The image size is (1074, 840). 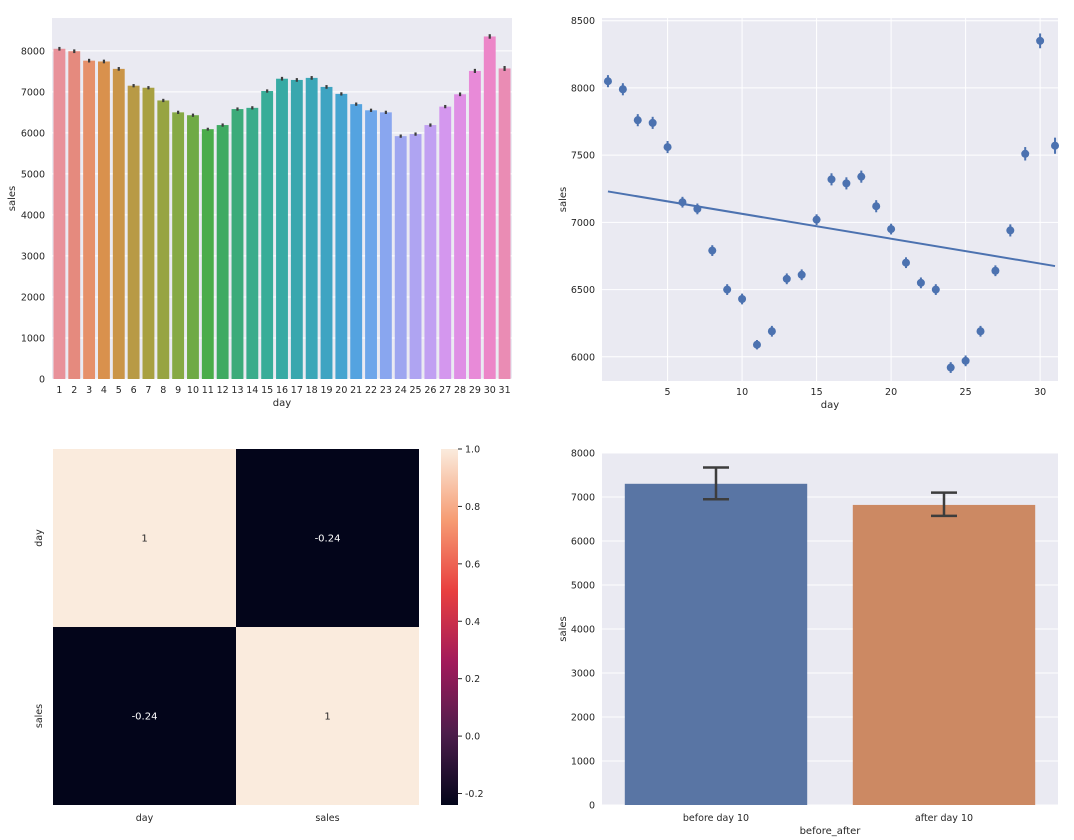 I want to click on y-tick-label: 0, so click(x=42, y=380).